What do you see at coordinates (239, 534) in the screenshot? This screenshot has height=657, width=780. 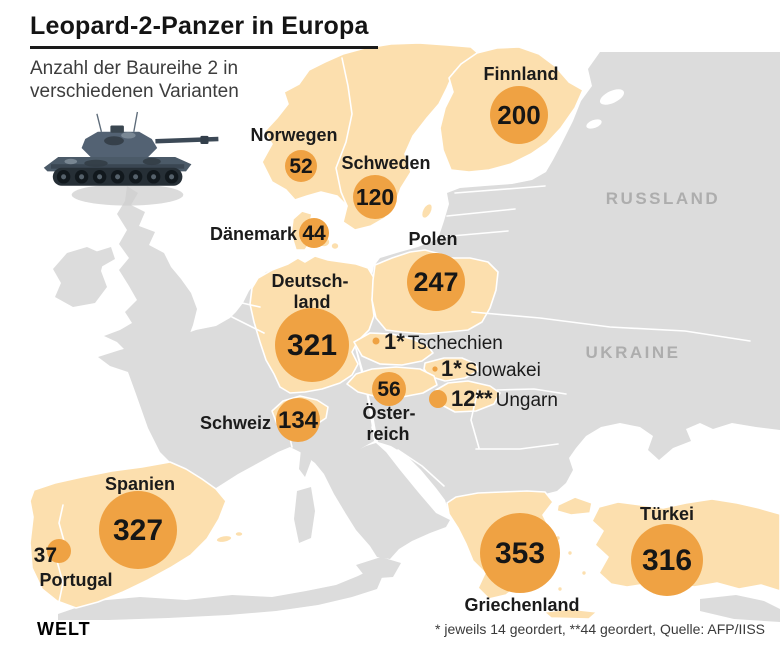 I see `island-menorca` at bounding box center [239, 534].